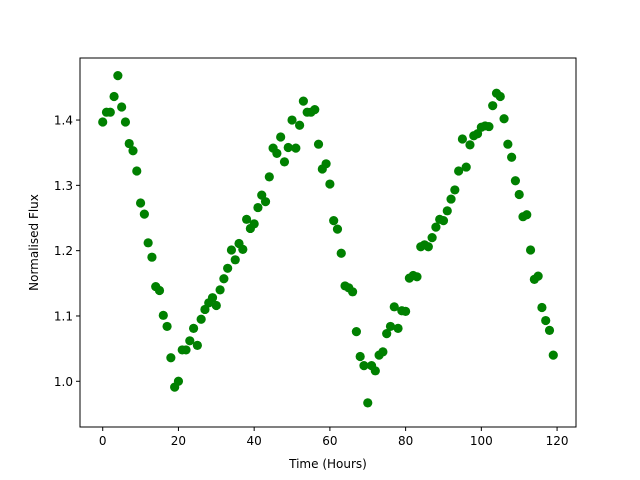  What do you see at coordinates (67, 251) in the screenshot?
I see `y-axis-ticks: 1.0 1.1 1.2 1.3 1.4` at bounding box center [67, 251].